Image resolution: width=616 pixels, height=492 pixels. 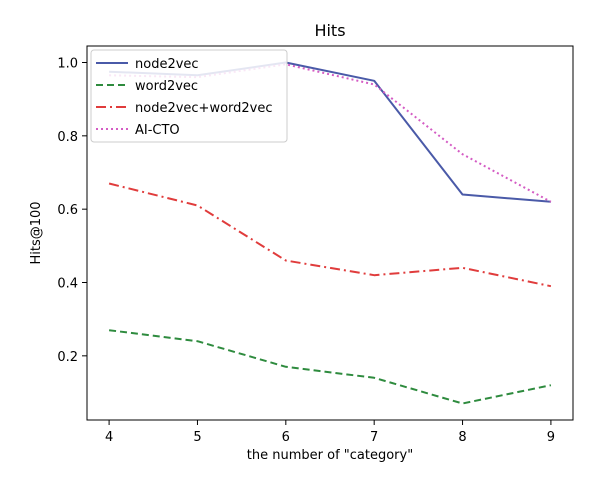 I want to click on x-tick-label: 6, so click(x=286, y=437).